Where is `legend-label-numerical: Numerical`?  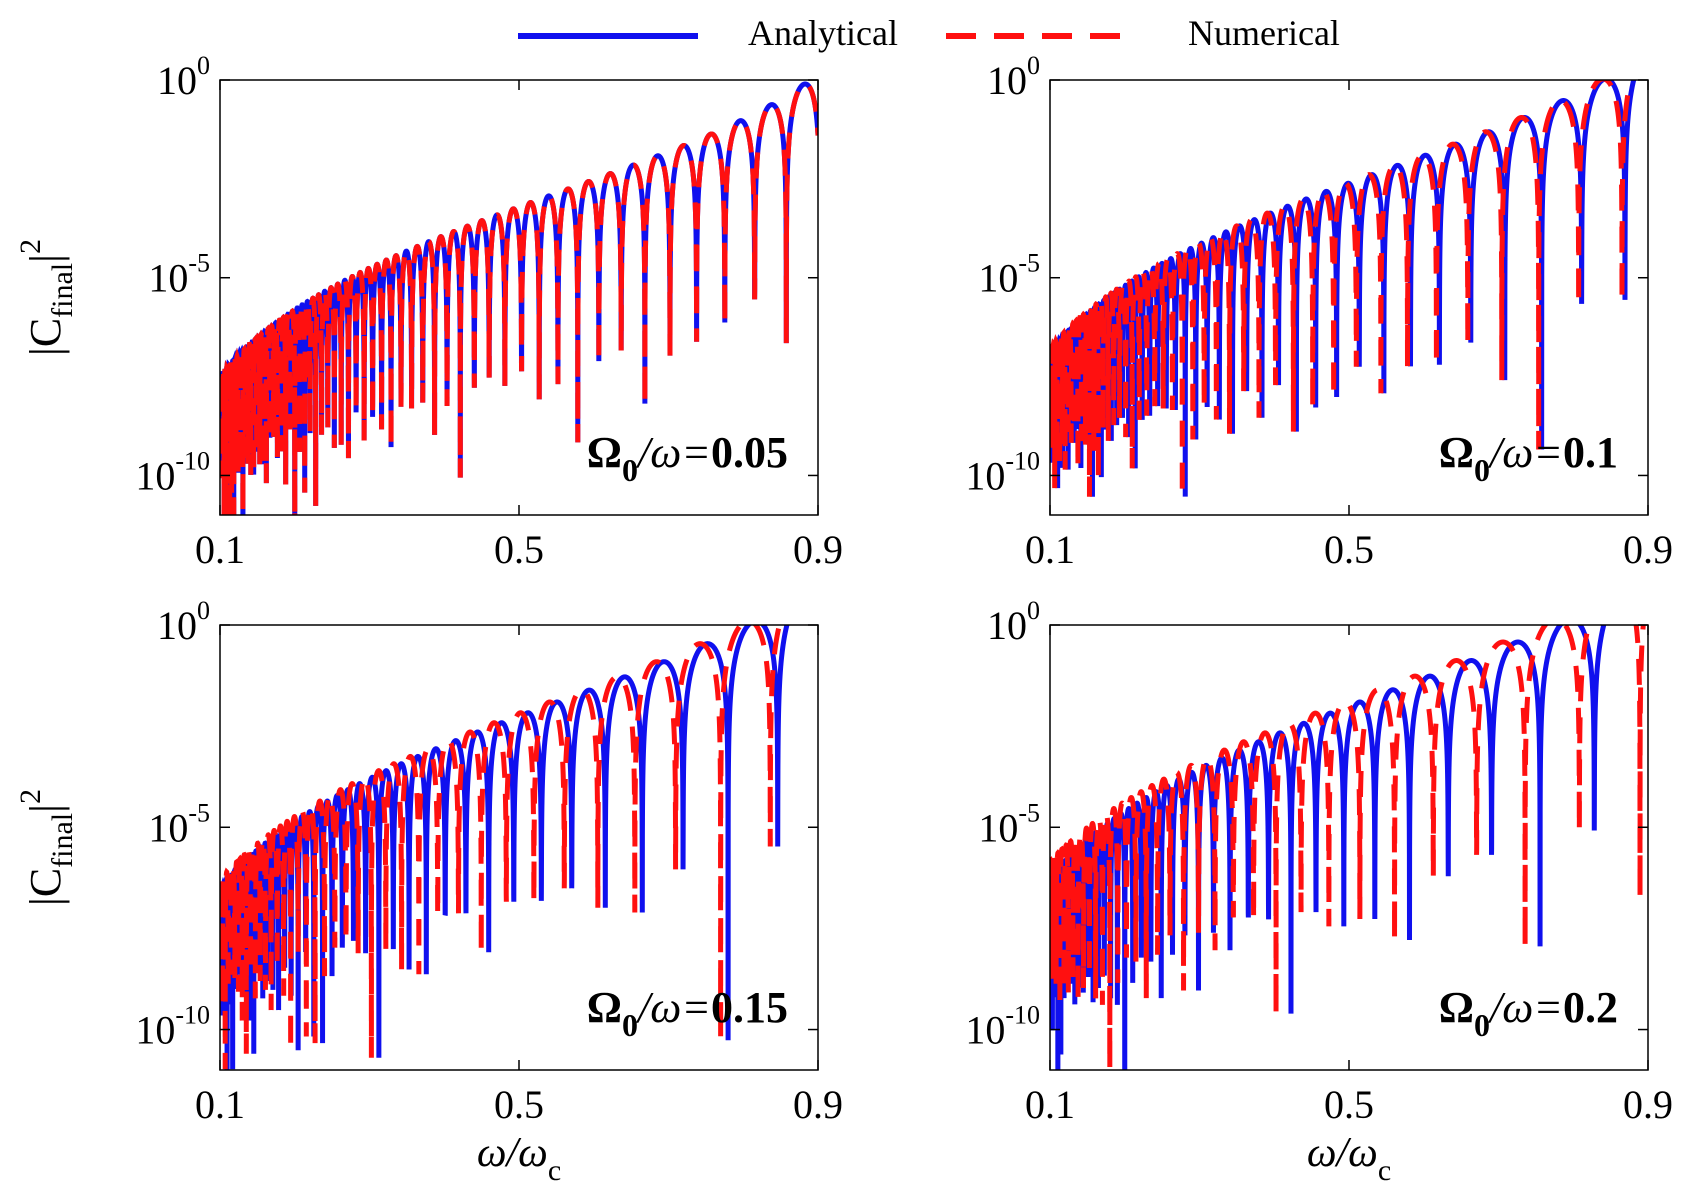
legend-label-numerical: Numerical is located at coordinates (1264, 33).